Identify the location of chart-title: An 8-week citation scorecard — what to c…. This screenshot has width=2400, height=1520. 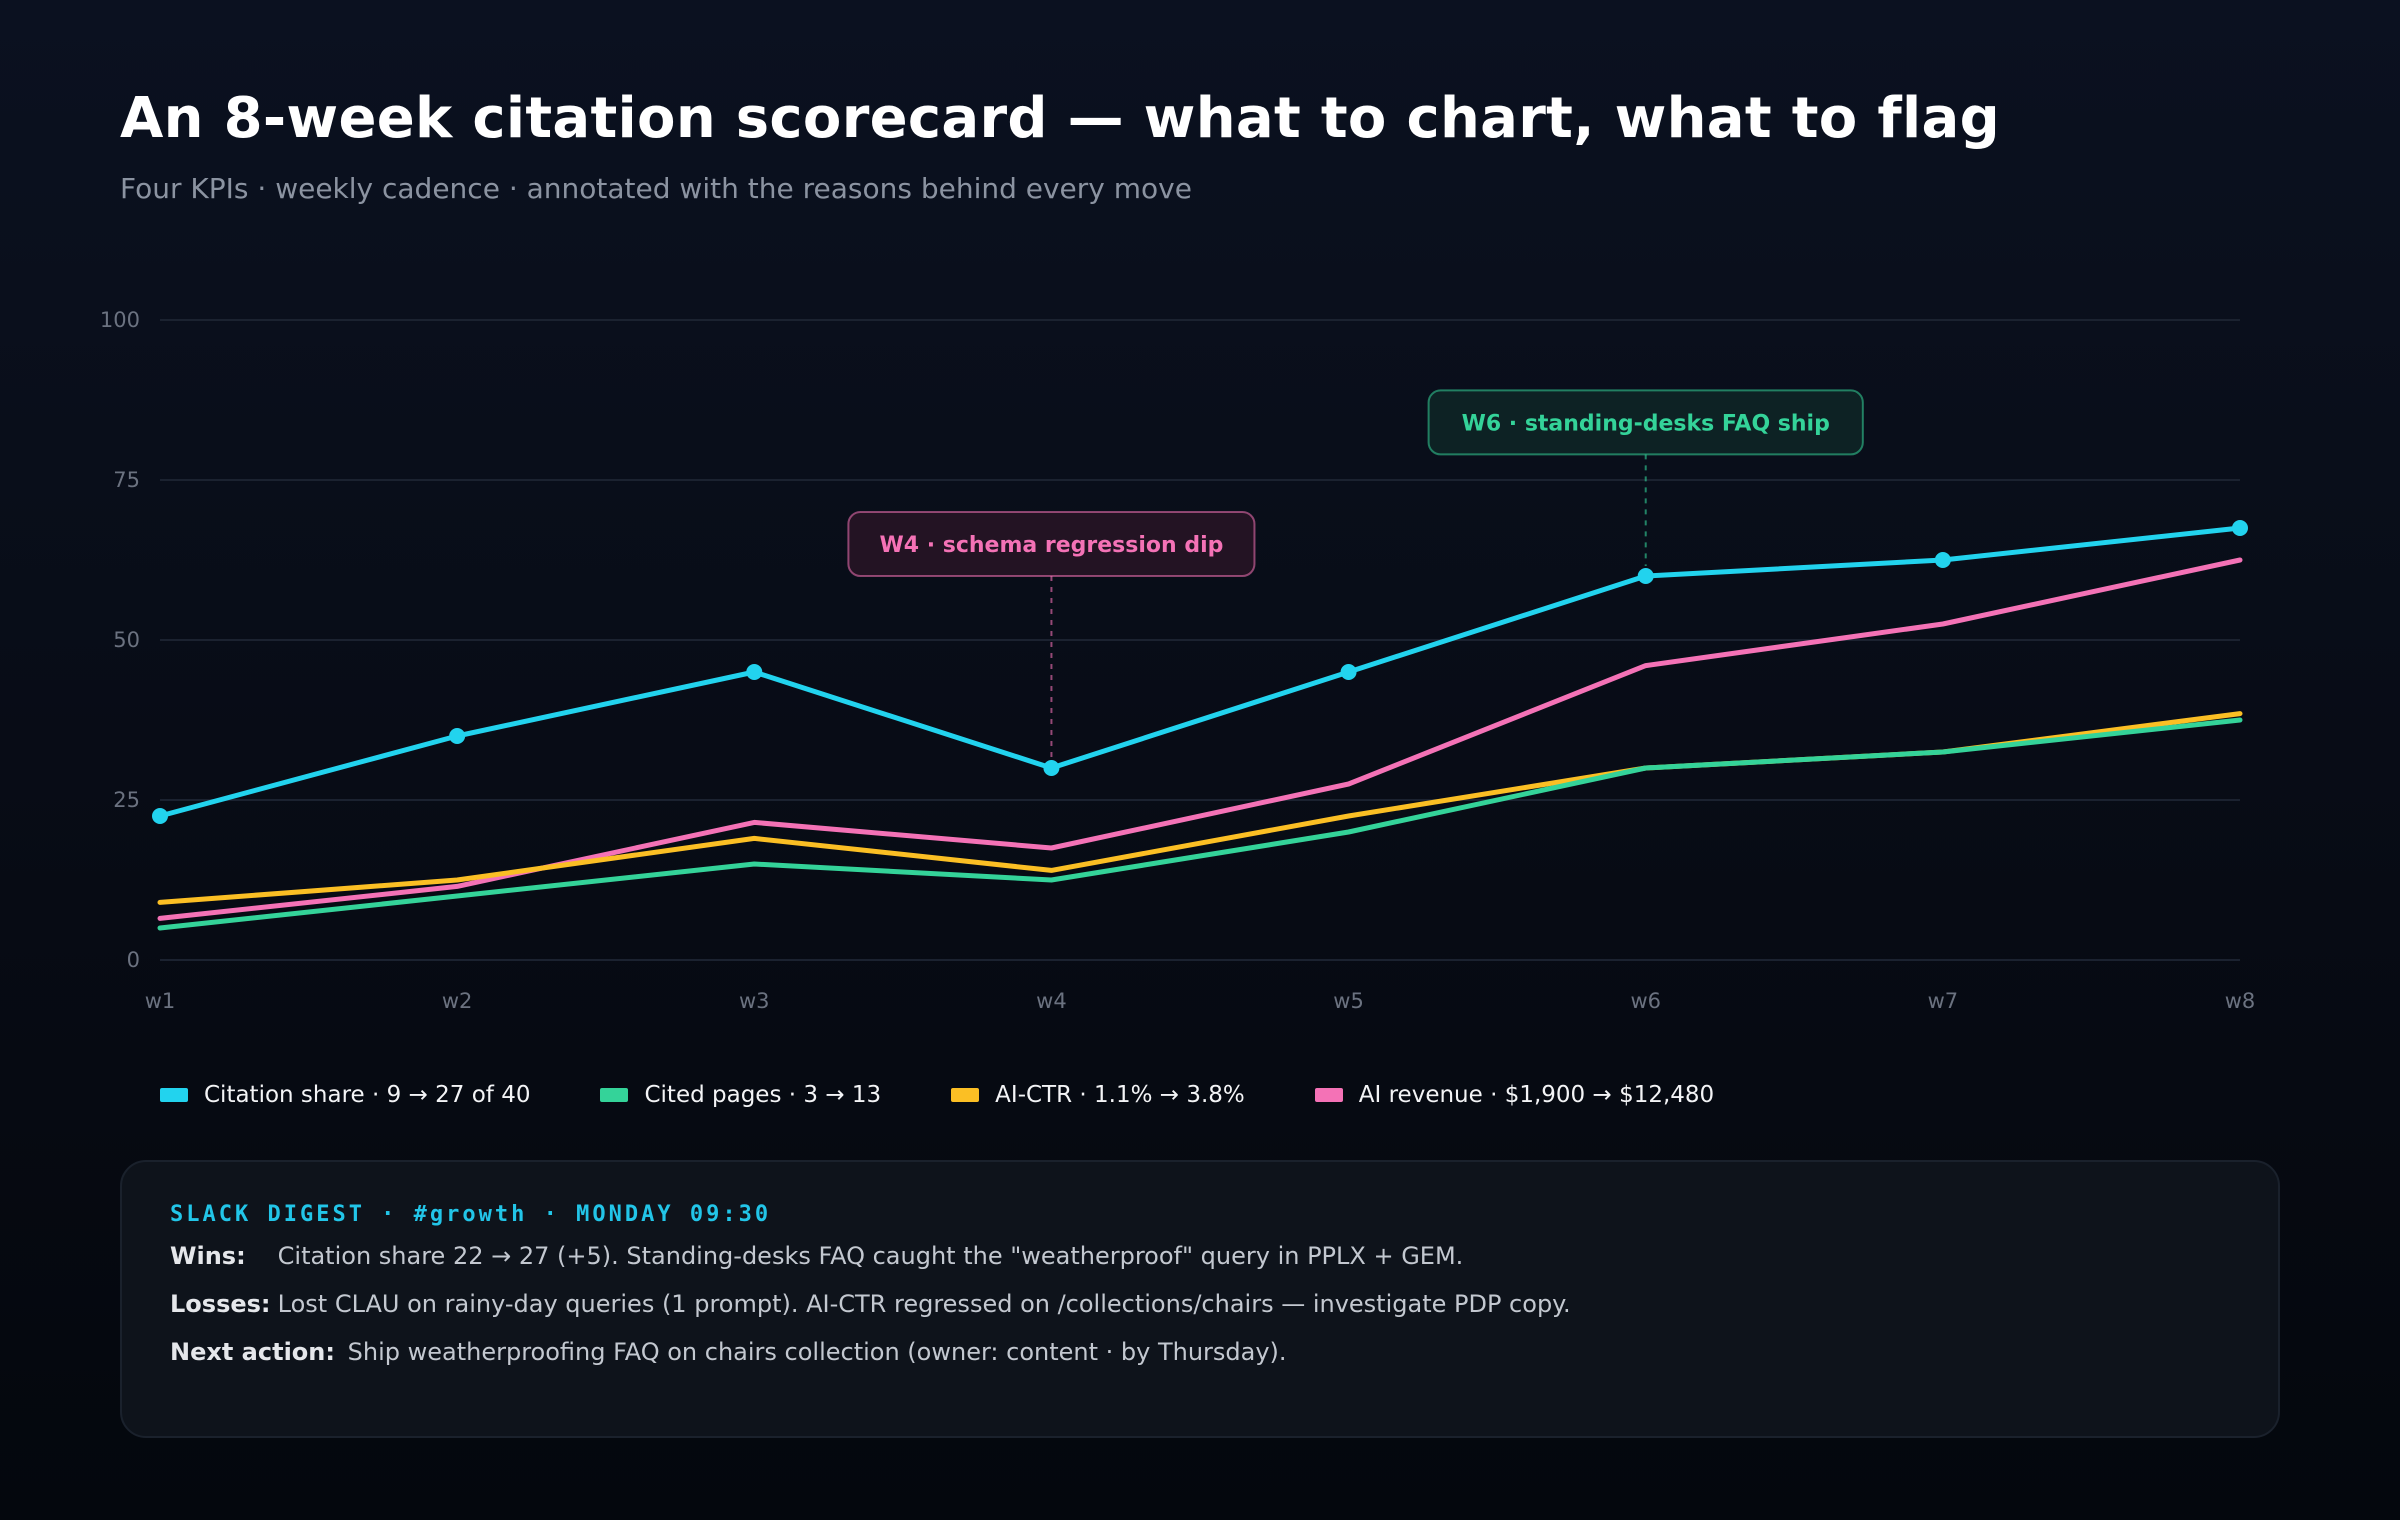
(1060, 118).